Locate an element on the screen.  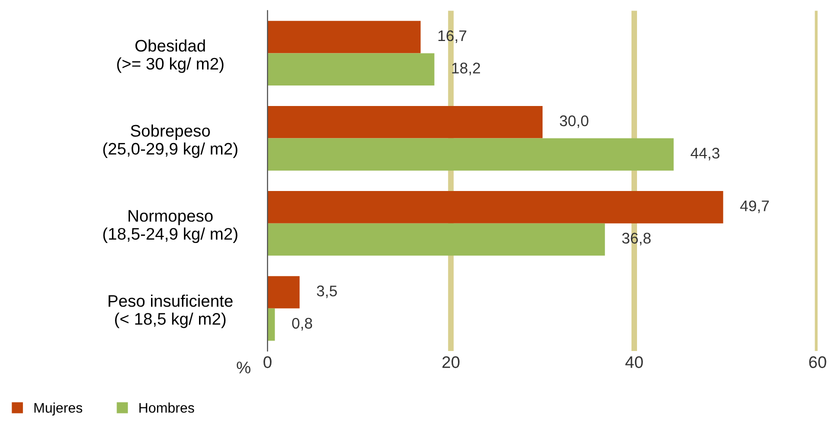
data-label: 3,5 is located at coordinates (326, 292).